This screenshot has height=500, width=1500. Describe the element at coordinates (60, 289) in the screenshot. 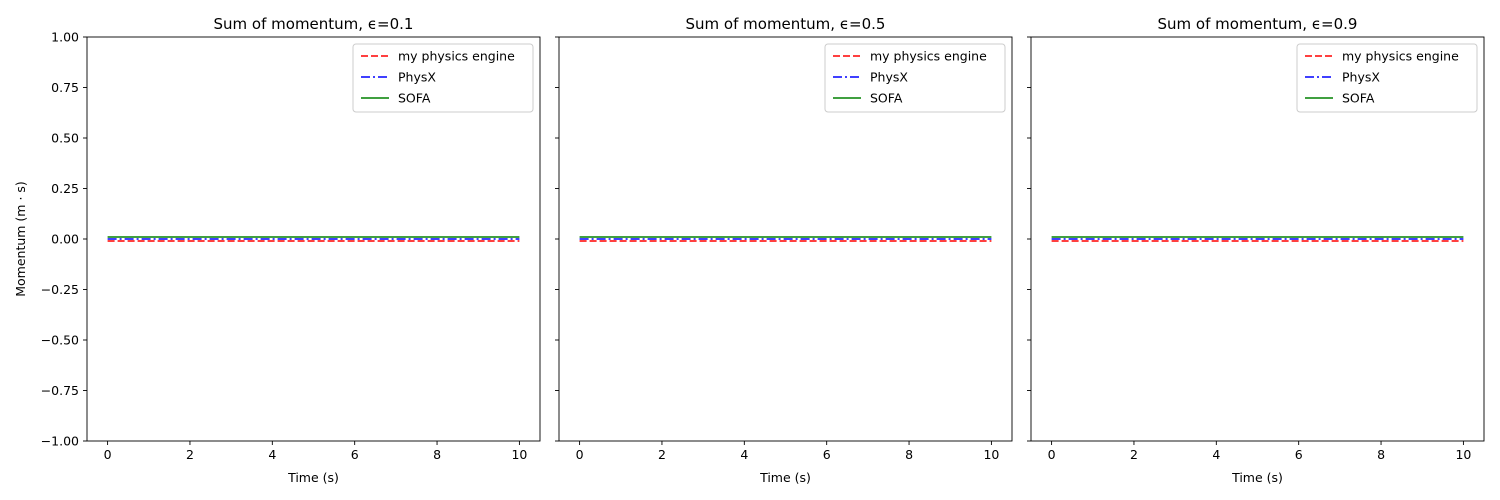

I see `y-tick-label: −0.25` at that location.